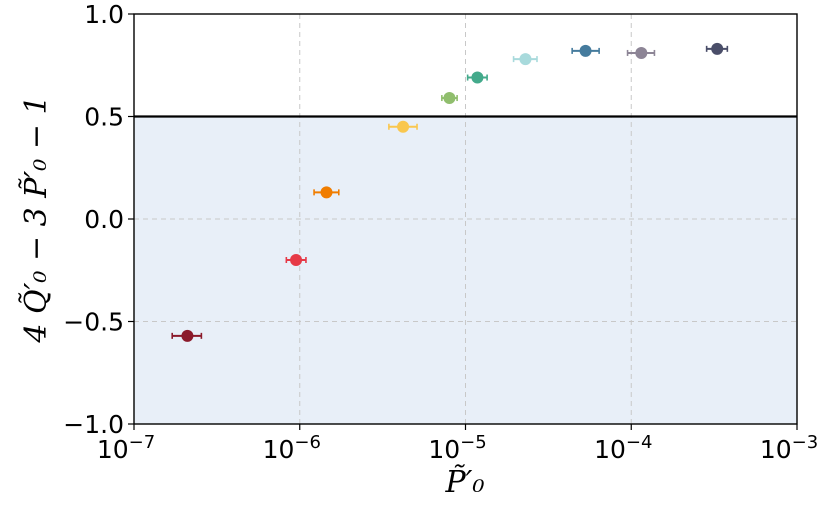 This screenshot has height=506, width=830. Describe the element at coordinates (457, 448) in the screenshot. I see `x-tick-label: 10⁻⁵` at that location.